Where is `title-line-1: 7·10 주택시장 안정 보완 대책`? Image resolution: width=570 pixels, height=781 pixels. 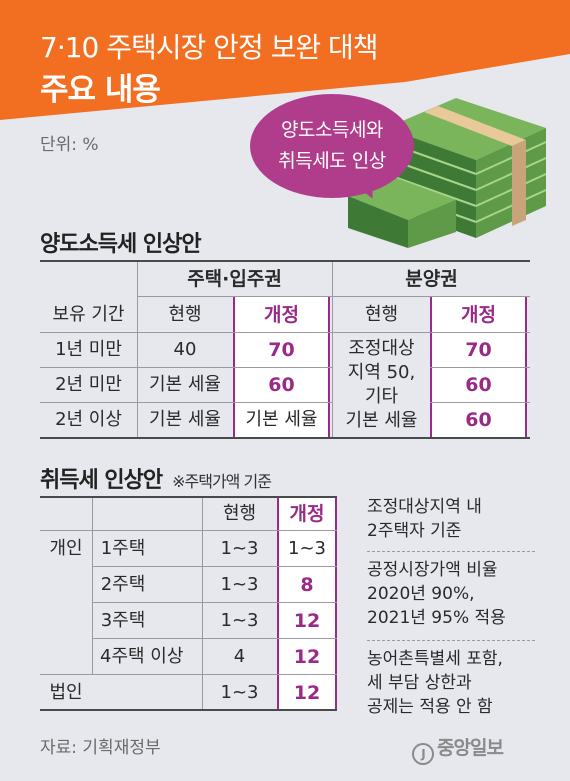
title-line-1: 7·10 주택시장 안정 보완 대책 is located at coordinates (209, 47).